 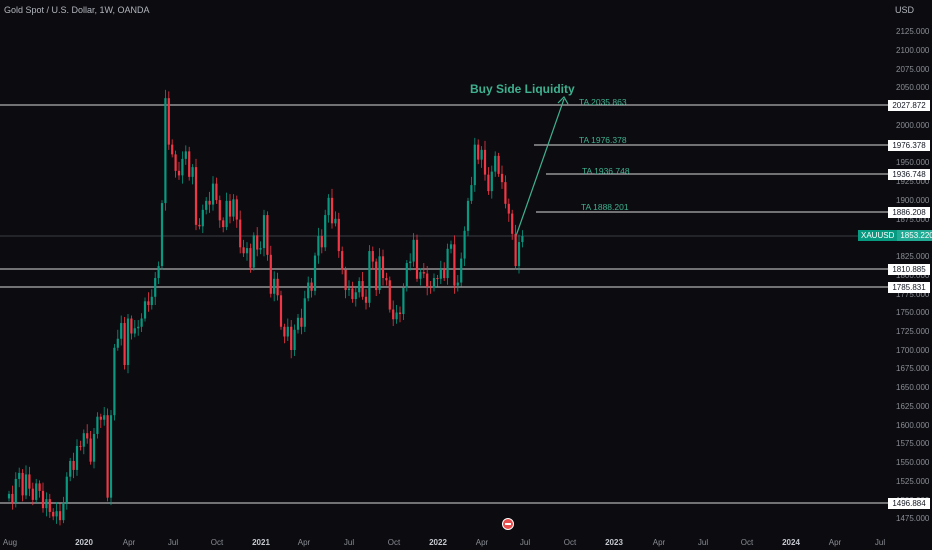 What do you see at coordinates (77, 10) in the screenshot?
I see `chart-header-title: Gold Spot / U.S. Dollar, 1W, OANDA` at bounding box center [77, 10].